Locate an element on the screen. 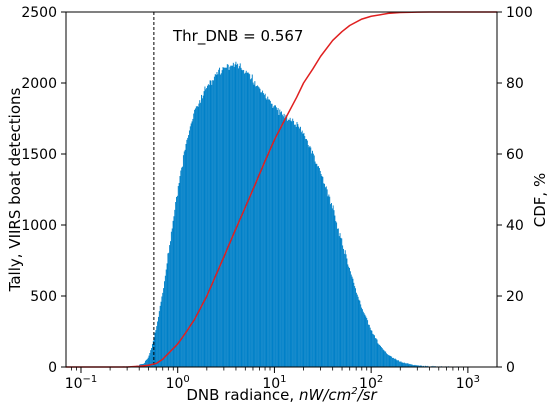 The height and width of the screenshot is (410, 550). left-y-tick-label: 1000 is located at coordinates (39, 226).